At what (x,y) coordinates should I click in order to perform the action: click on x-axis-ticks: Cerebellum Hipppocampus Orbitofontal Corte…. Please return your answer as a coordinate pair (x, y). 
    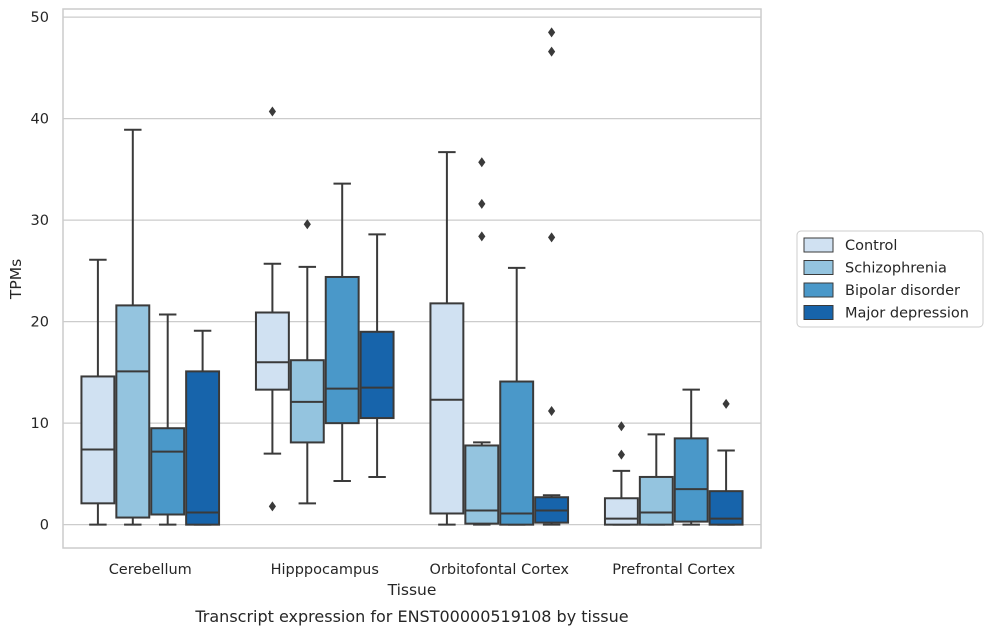
    Looking at the image, I should click on (422, 570).